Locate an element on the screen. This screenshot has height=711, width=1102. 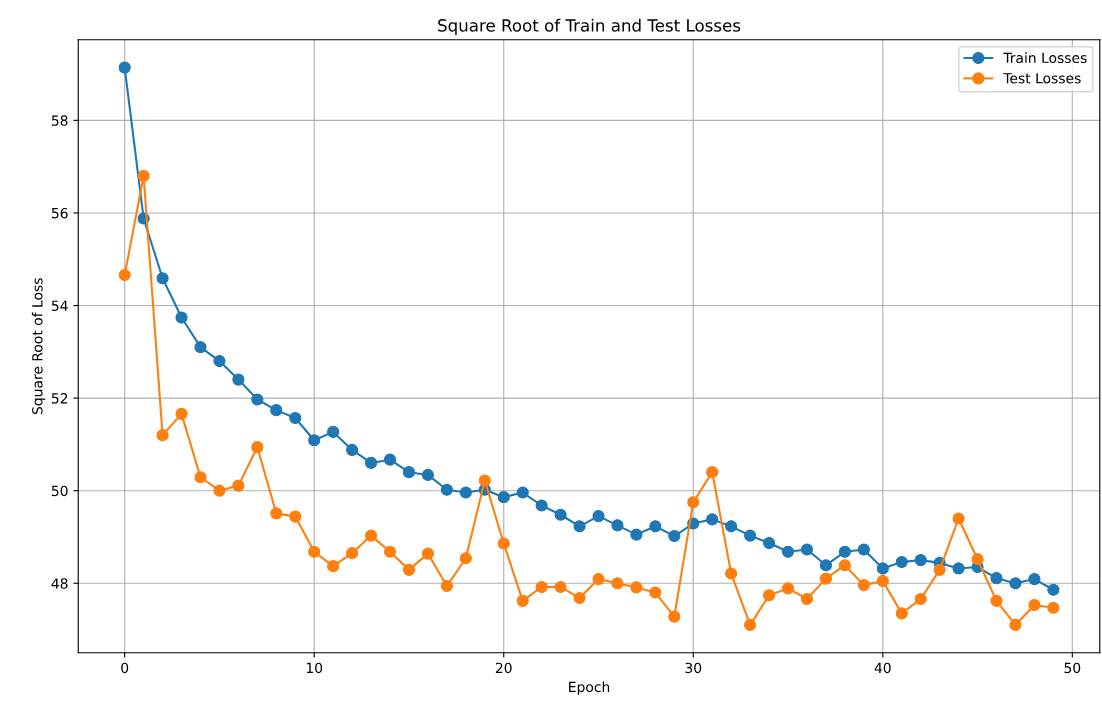
x-tick-label: 50 is located at coordinates (1072, 668).